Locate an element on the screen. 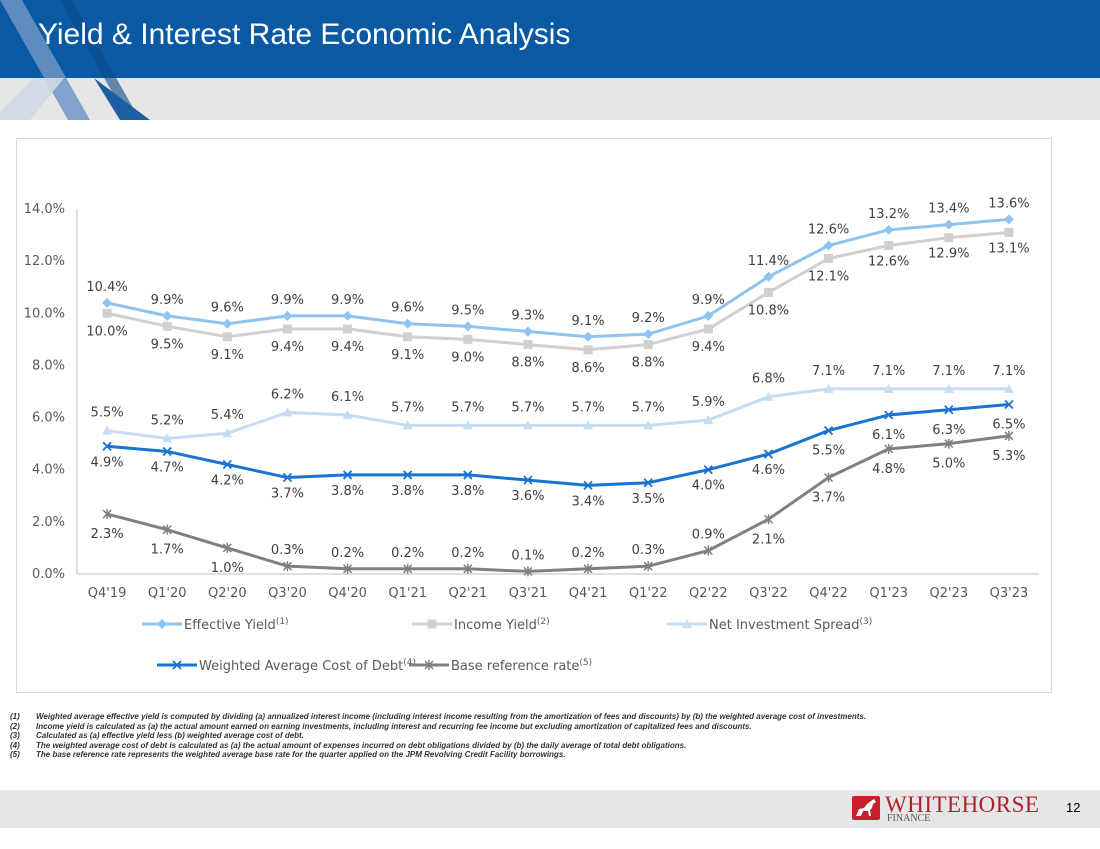  whitehorse-logo: WHITEHORSE FINANCE is located at coordinates (952, 809).